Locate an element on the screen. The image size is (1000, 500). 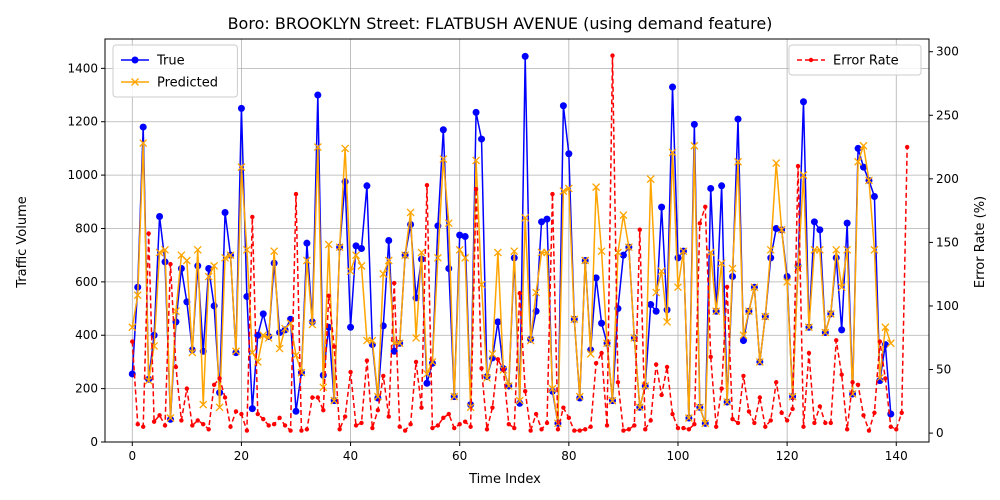
y-tick-label: 1000 is located at coordinates (82, 175).